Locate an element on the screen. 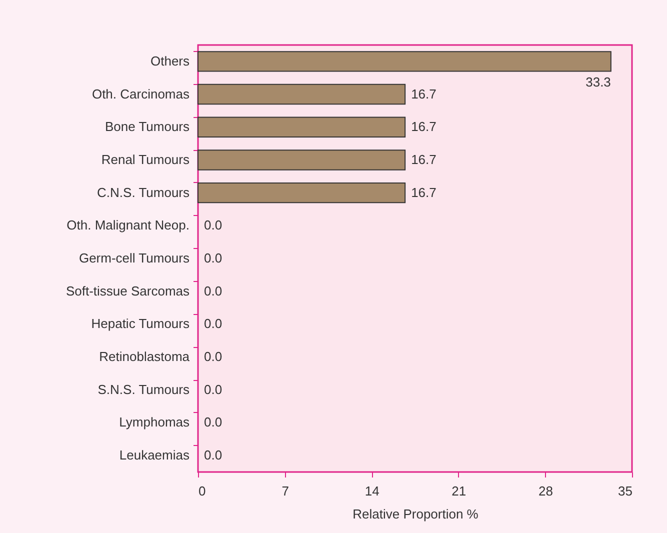  x-tick-label: 35 is located at coordinates (625, 491).